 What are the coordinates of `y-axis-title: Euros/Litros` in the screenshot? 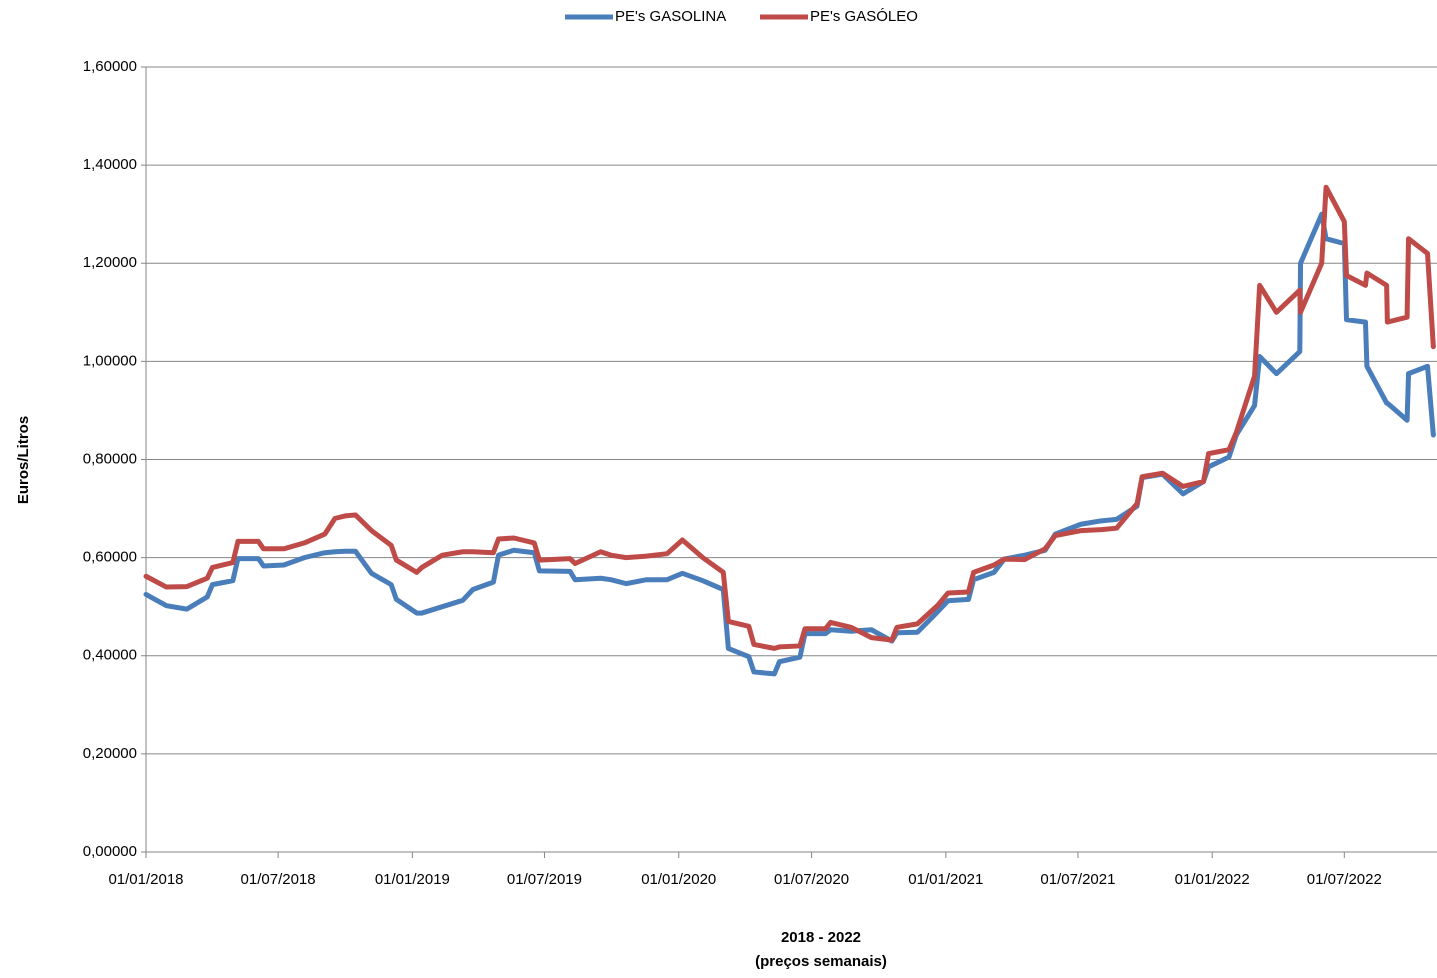 It's located at (23, 460).